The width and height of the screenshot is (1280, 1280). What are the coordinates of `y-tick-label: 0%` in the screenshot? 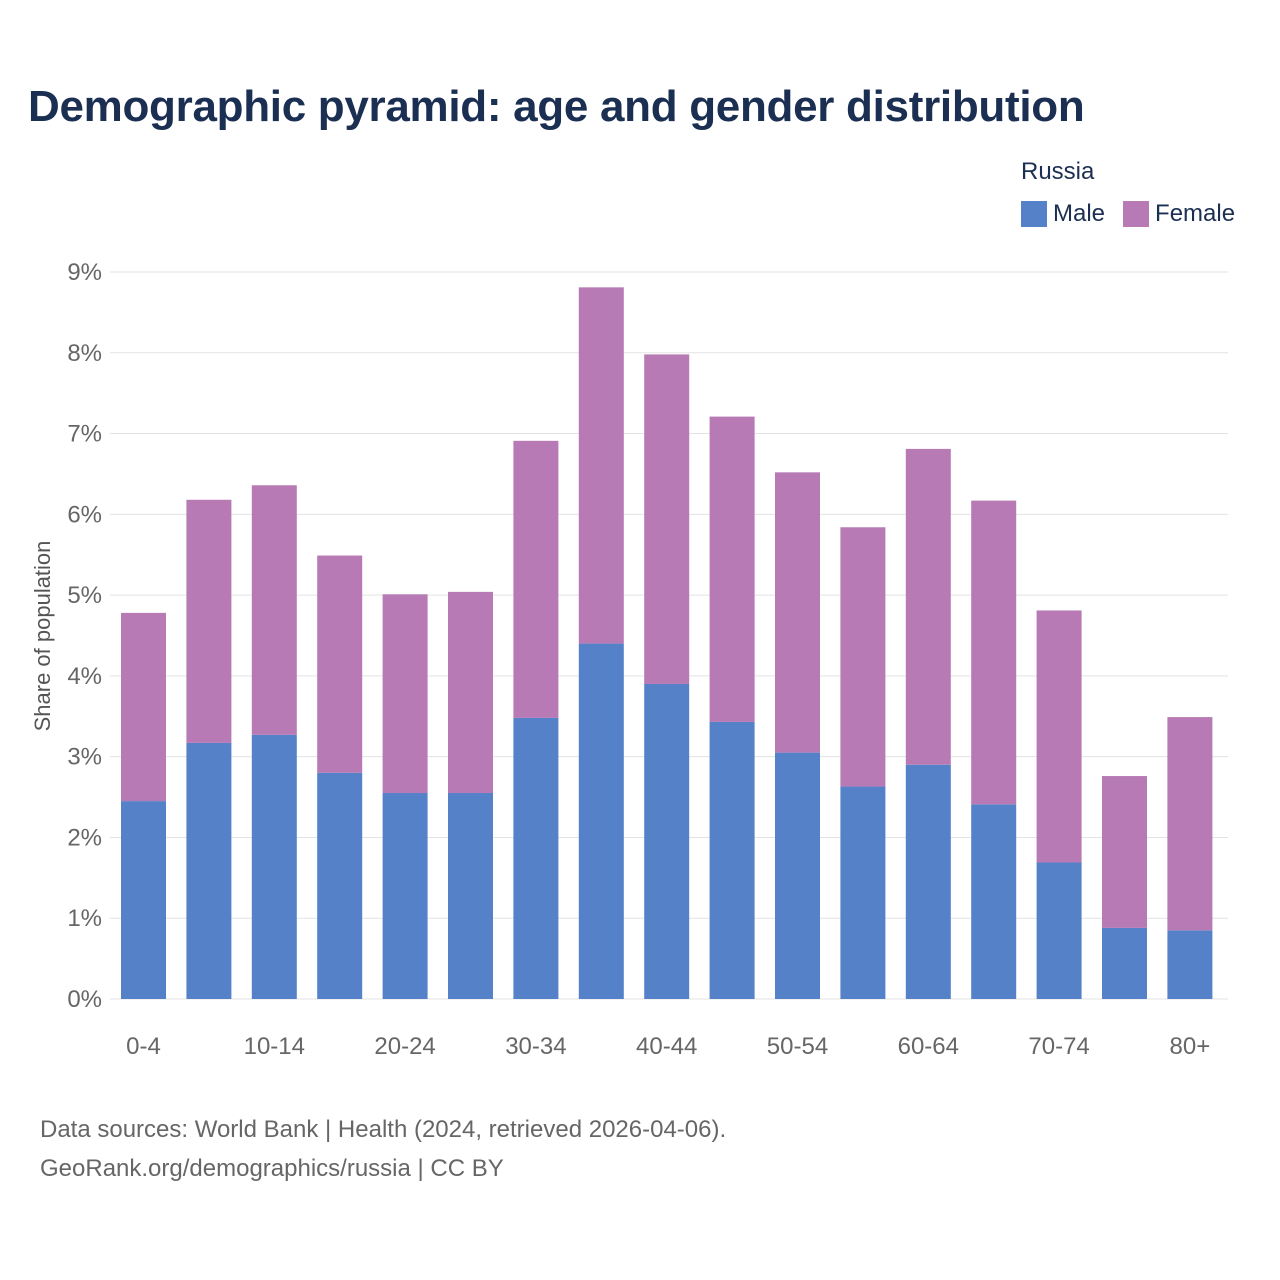 It's located at (84, 999).